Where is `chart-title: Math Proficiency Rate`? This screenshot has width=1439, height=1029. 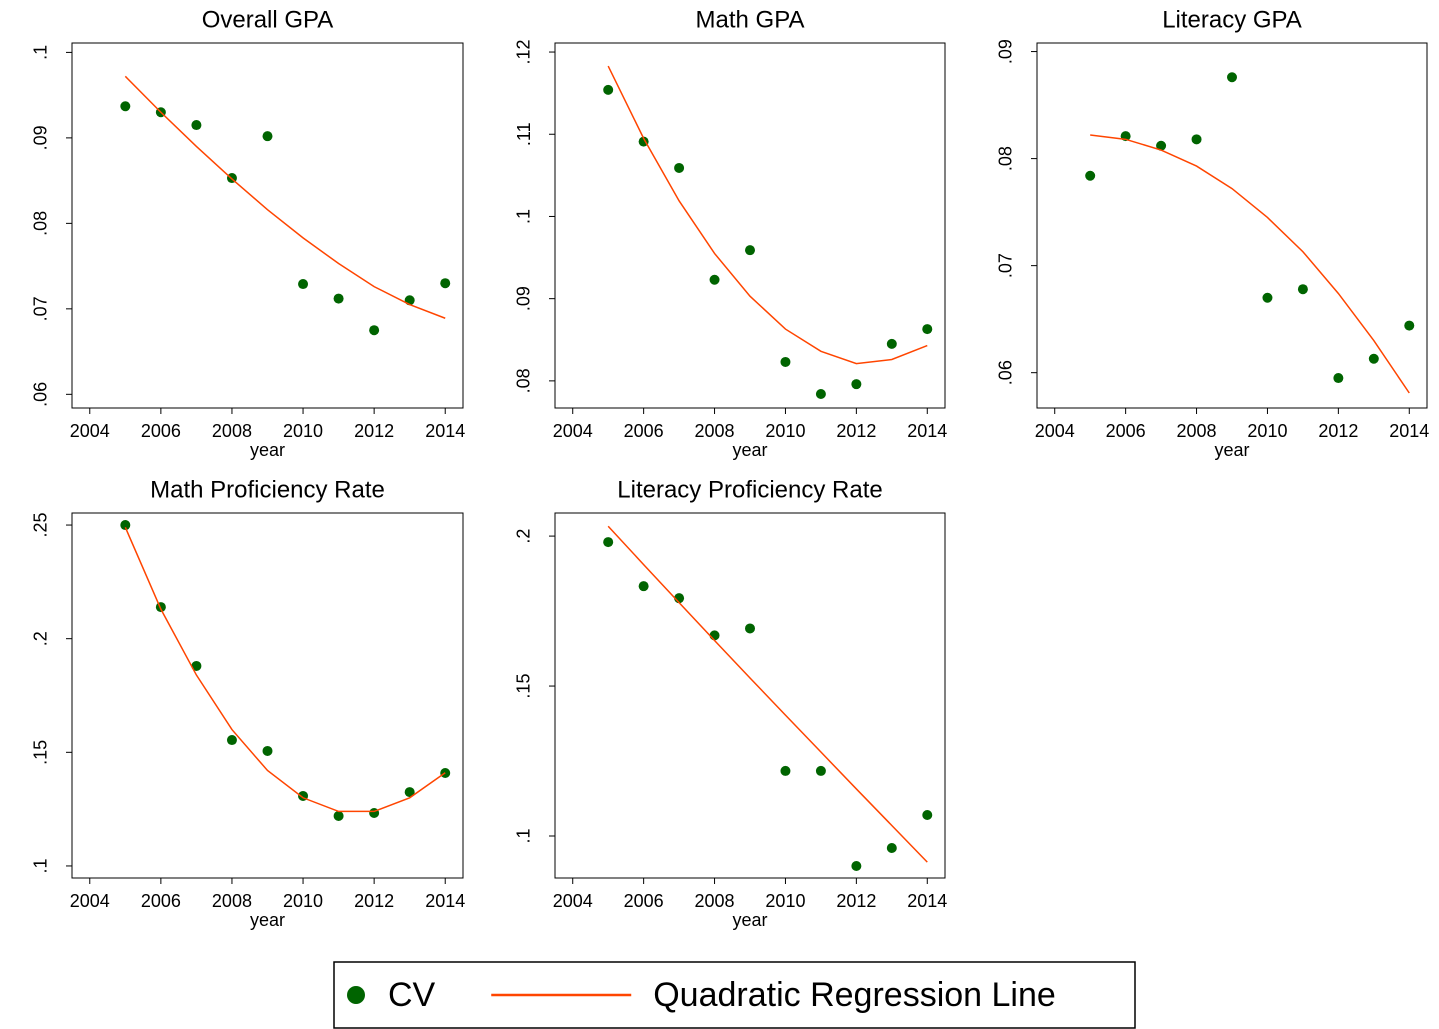
chart-title: Math Proficiency Rate is located at coordinates (267, 489).